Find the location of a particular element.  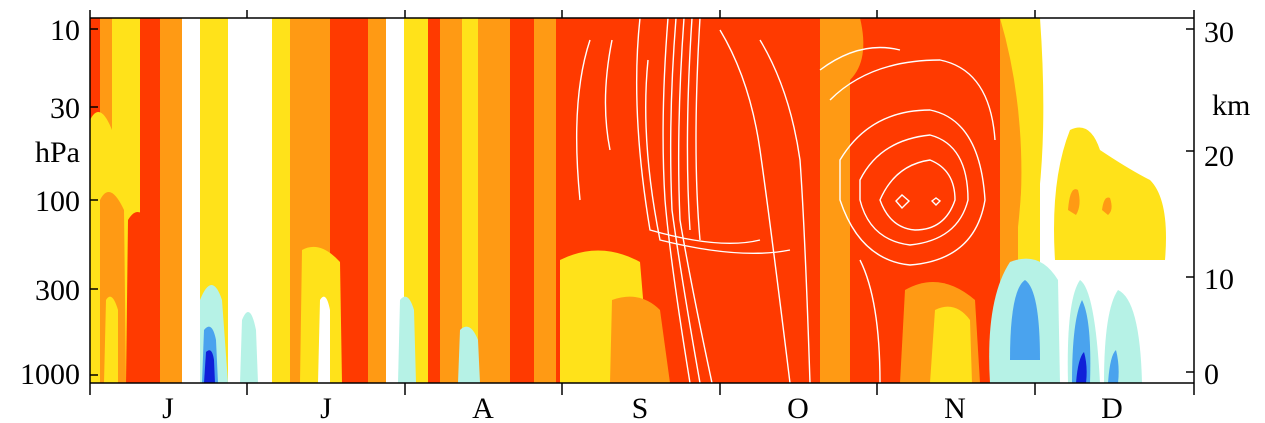

left-tick-30: 30 is located at coordinates (65, 108).